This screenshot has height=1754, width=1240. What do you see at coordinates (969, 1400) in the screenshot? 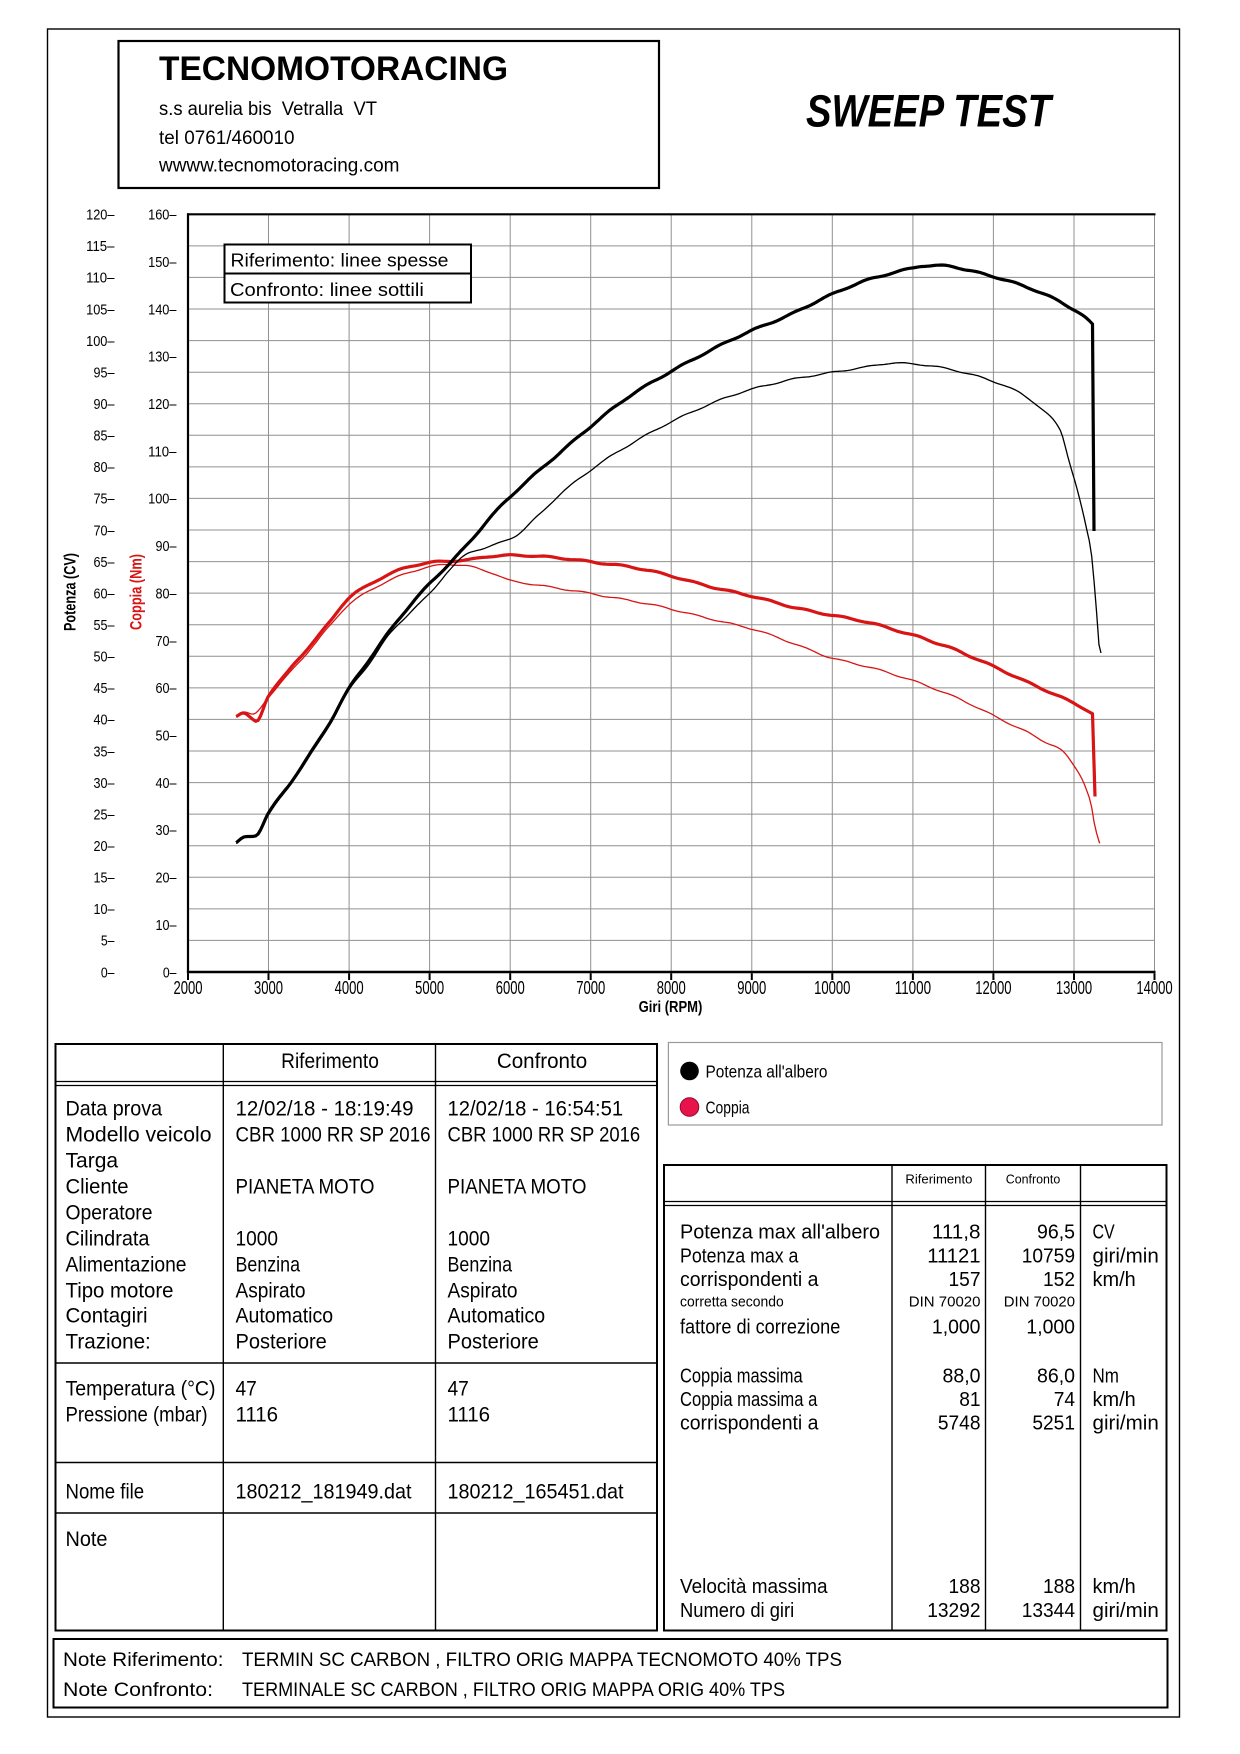
I see `svg-text: 81` at bounding box center [969, 1400].